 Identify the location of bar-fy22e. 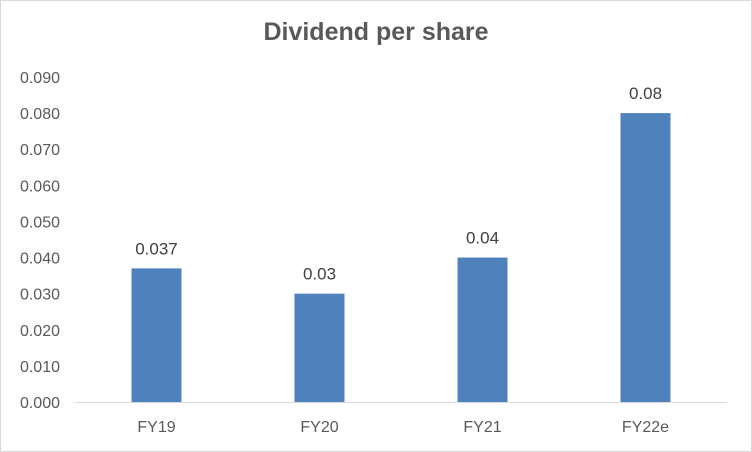
(645, 257).